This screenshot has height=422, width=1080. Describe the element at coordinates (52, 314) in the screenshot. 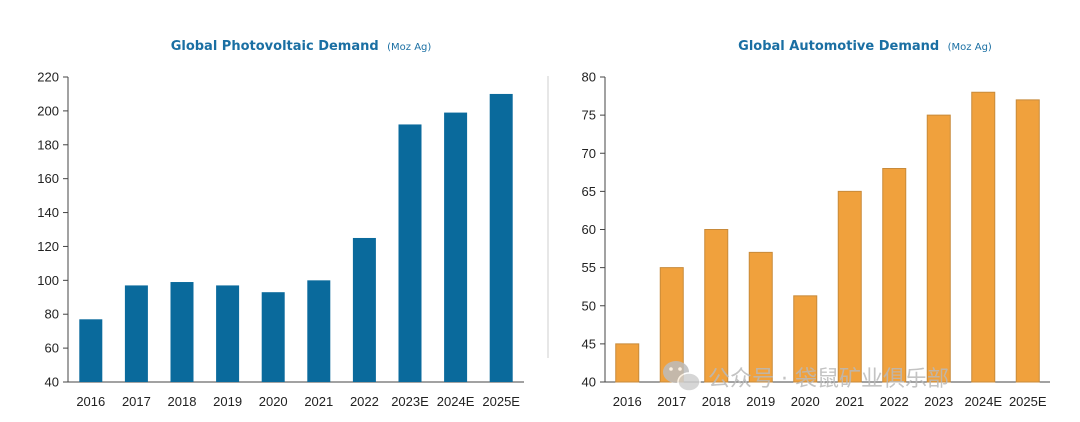

I see `left-y-tick-label: 80` at that location.